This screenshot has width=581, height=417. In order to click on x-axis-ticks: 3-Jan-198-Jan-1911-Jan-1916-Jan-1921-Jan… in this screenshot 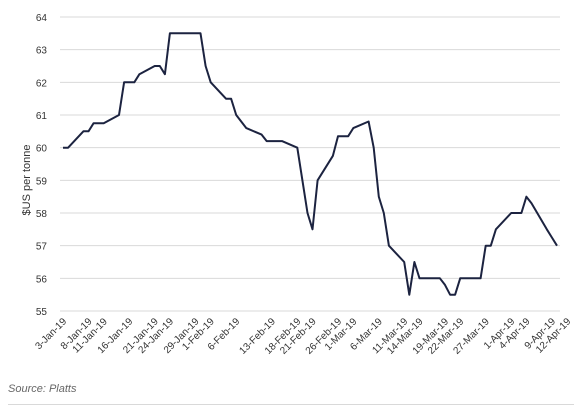, I will do `click(303, 336)`.